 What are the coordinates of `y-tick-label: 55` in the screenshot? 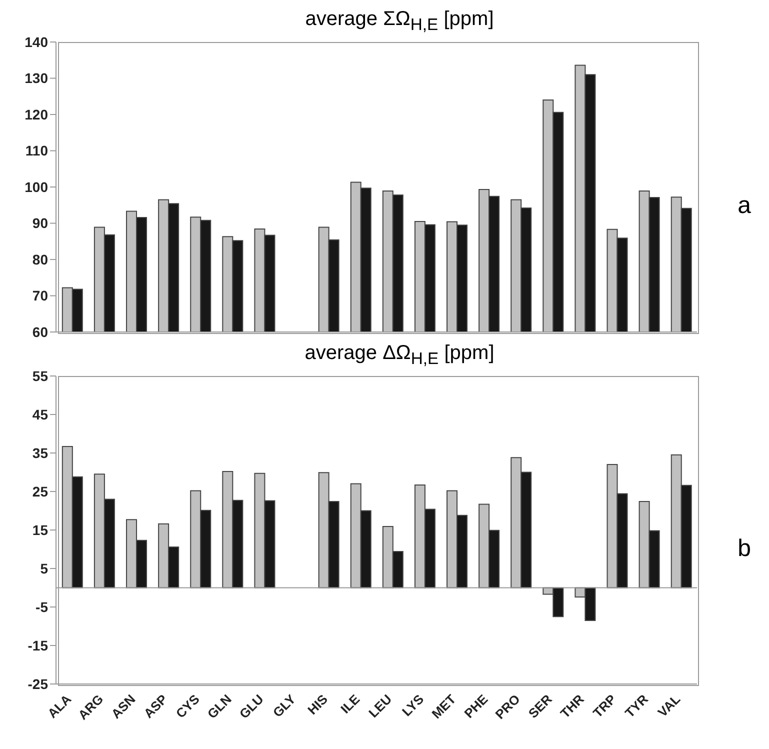 It's located at (40, 376).